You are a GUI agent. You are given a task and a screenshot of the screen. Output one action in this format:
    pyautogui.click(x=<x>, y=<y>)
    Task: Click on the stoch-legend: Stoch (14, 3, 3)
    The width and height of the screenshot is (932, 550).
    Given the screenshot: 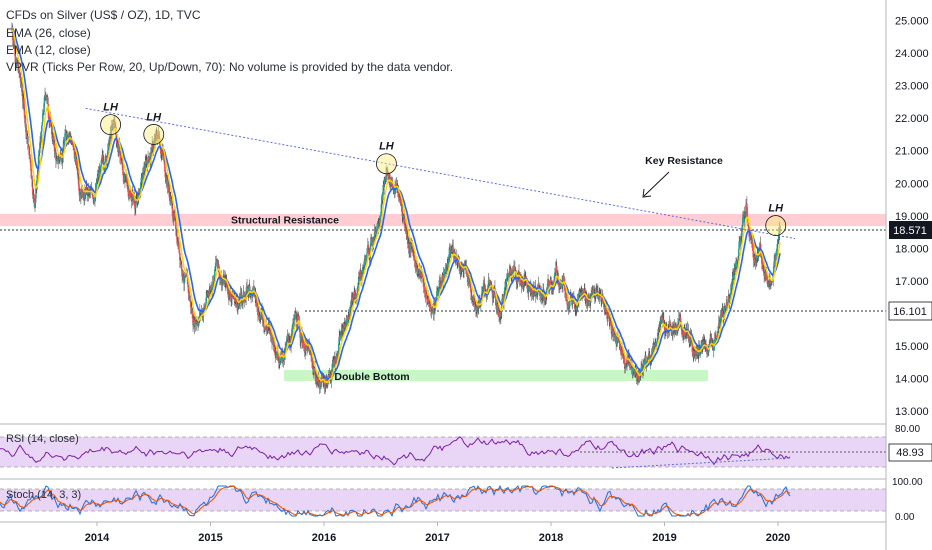 What is the action you would take?
    pyautogui.click(x=44, y=495)
    